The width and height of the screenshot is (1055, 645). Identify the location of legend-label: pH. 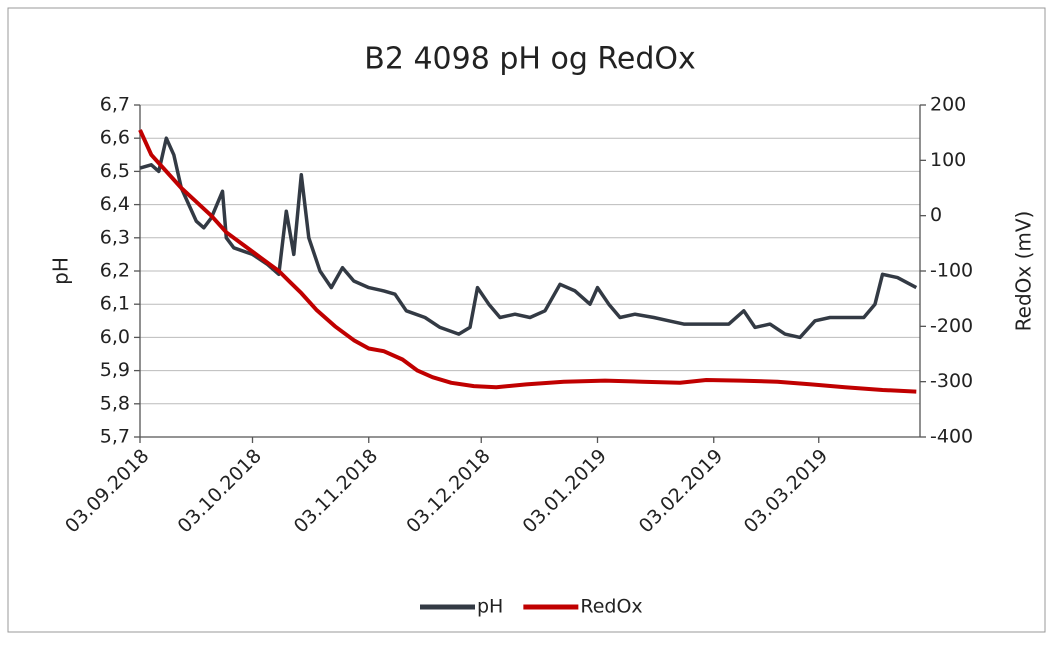
(490, 607).